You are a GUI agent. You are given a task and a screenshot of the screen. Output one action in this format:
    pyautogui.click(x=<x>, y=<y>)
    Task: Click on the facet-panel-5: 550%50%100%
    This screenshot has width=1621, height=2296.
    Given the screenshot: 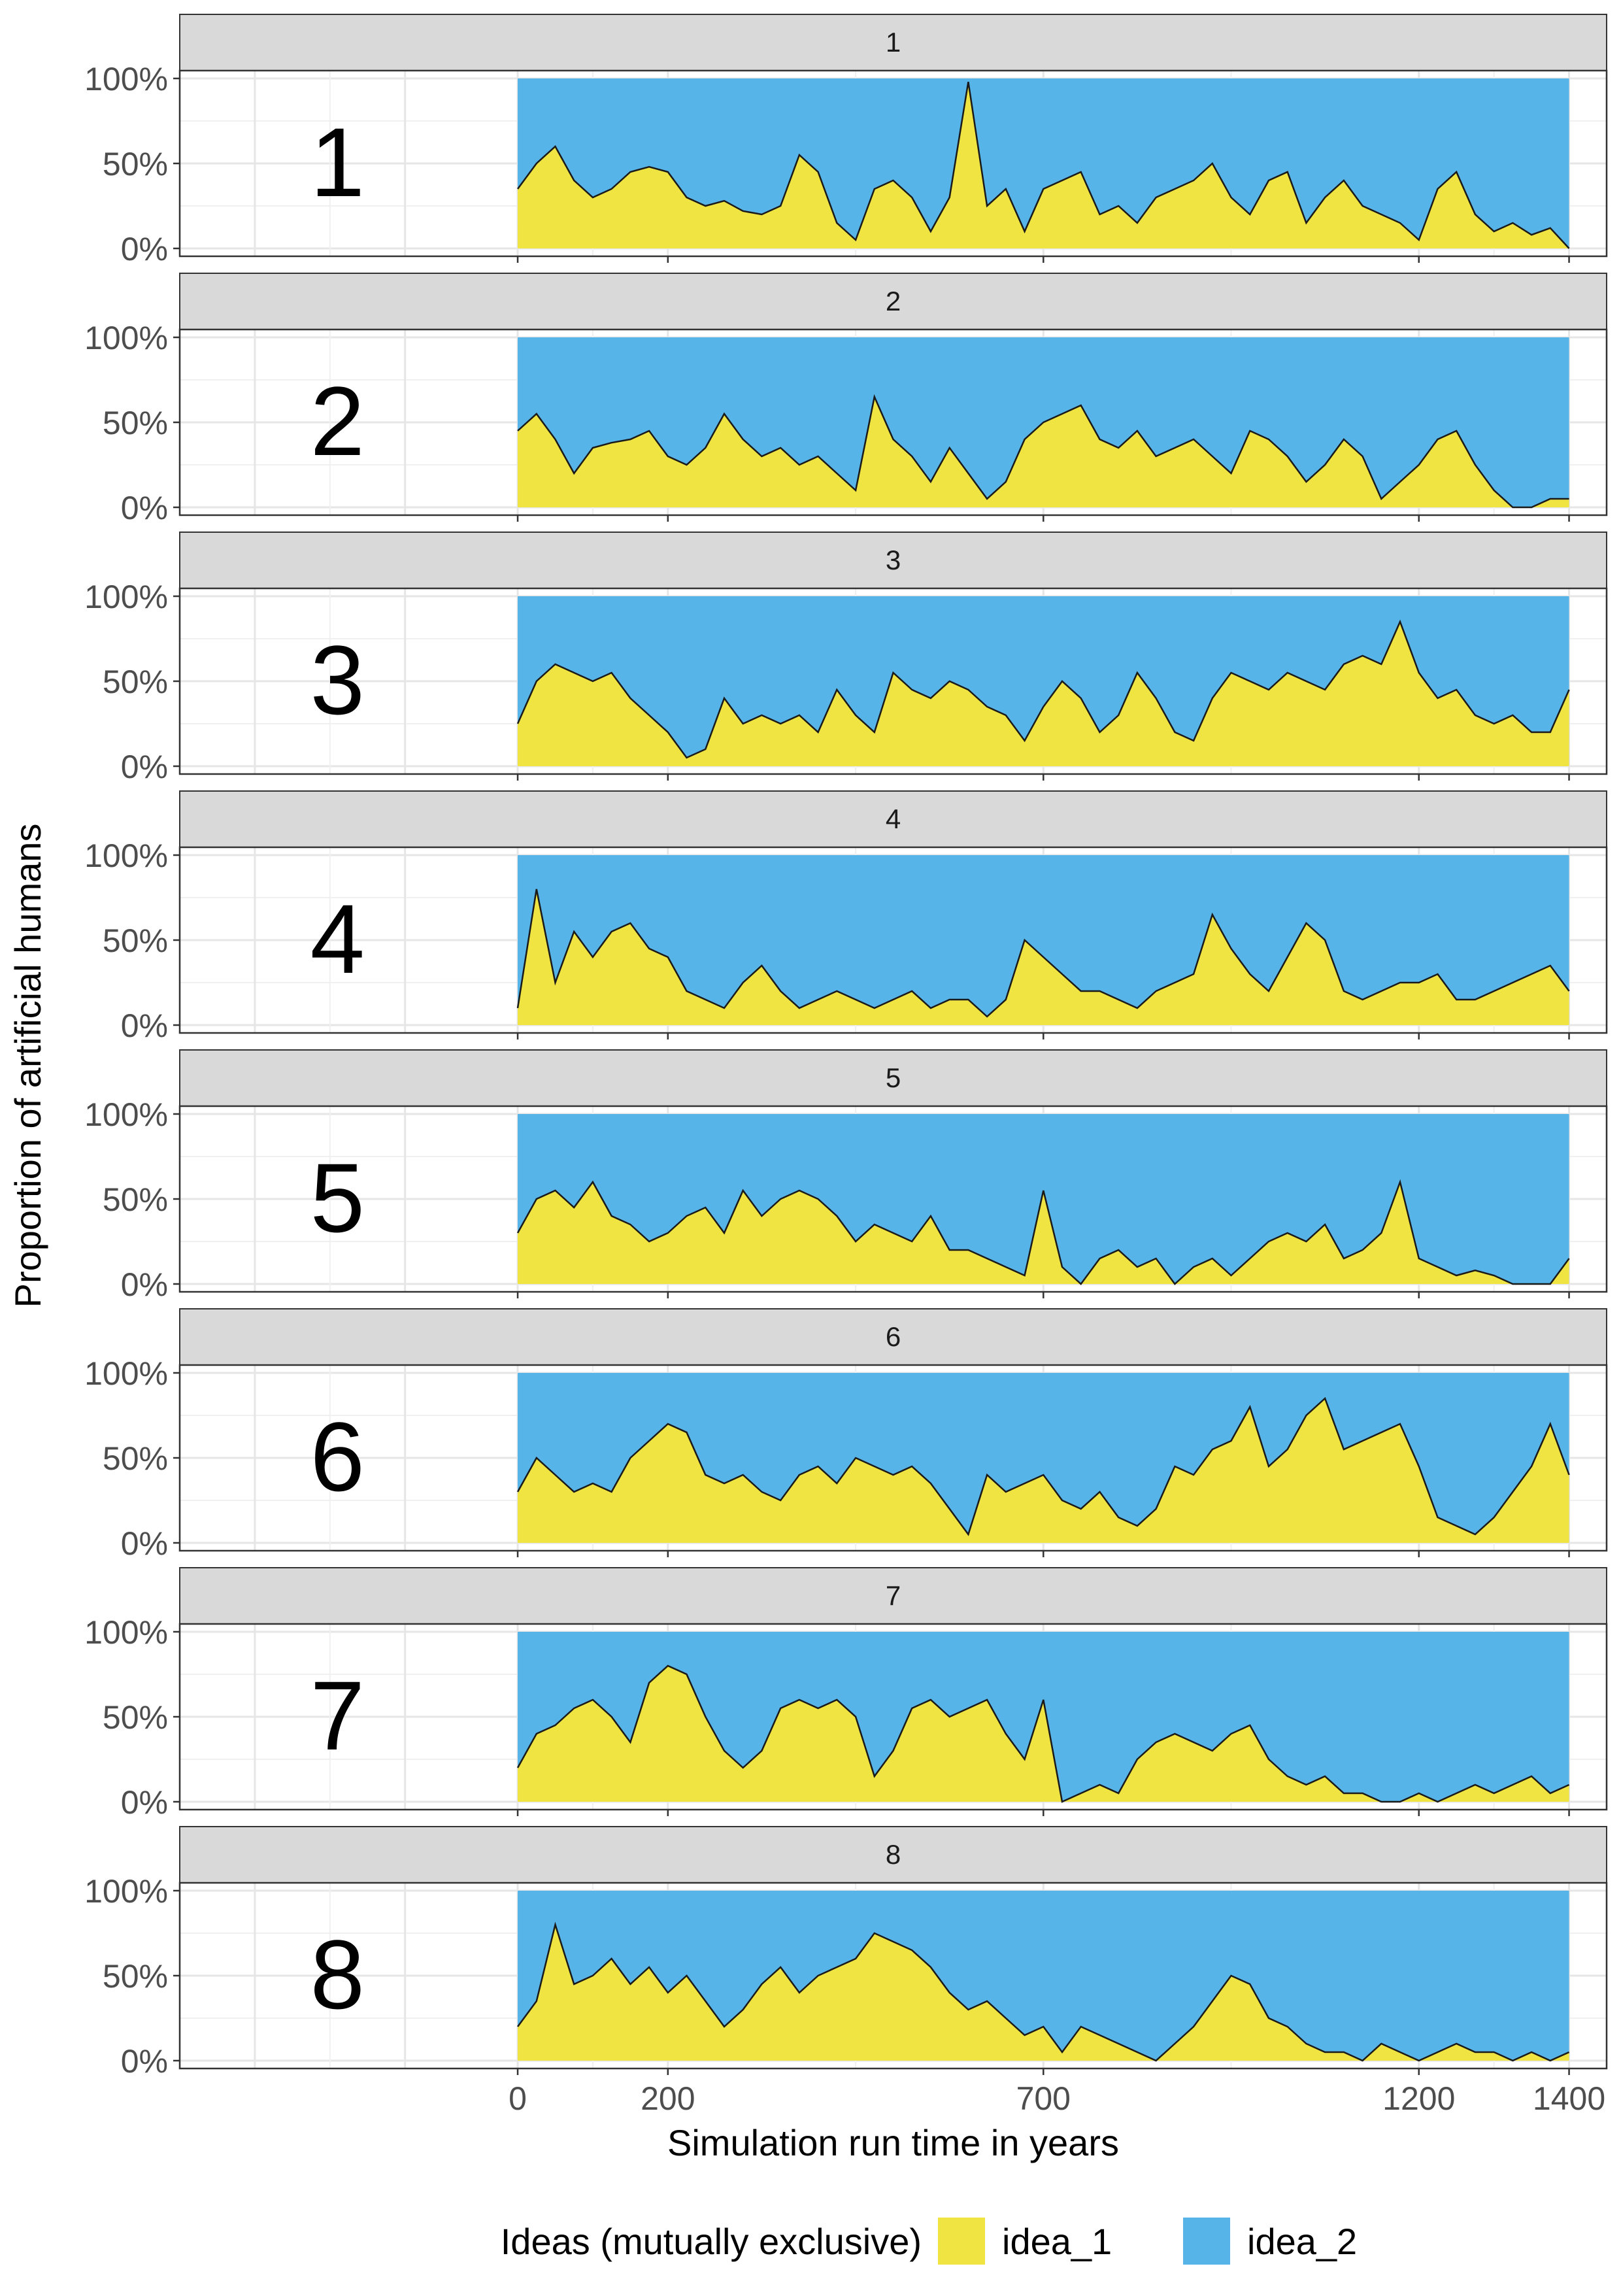 What is the action you would take?
    pyautogui.click(x=846, y=1176)
    